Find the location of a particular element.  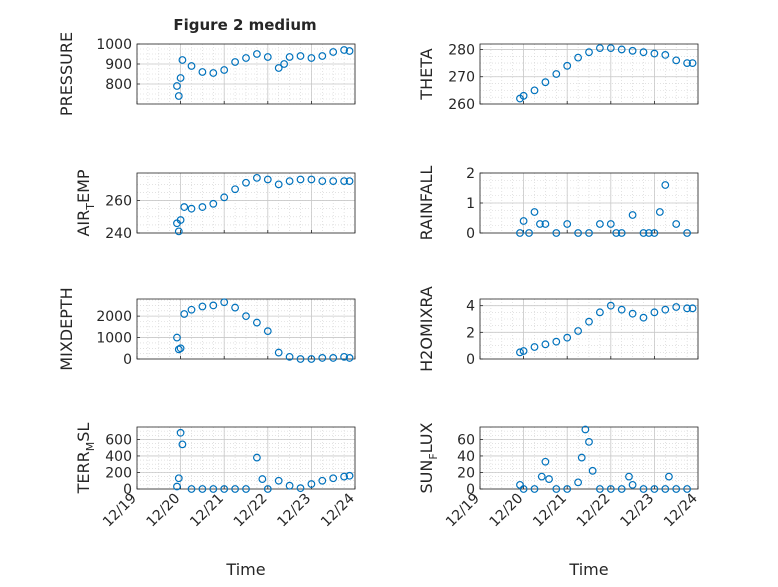

y-tick-label: 40 is located at coordinates (466, 457).